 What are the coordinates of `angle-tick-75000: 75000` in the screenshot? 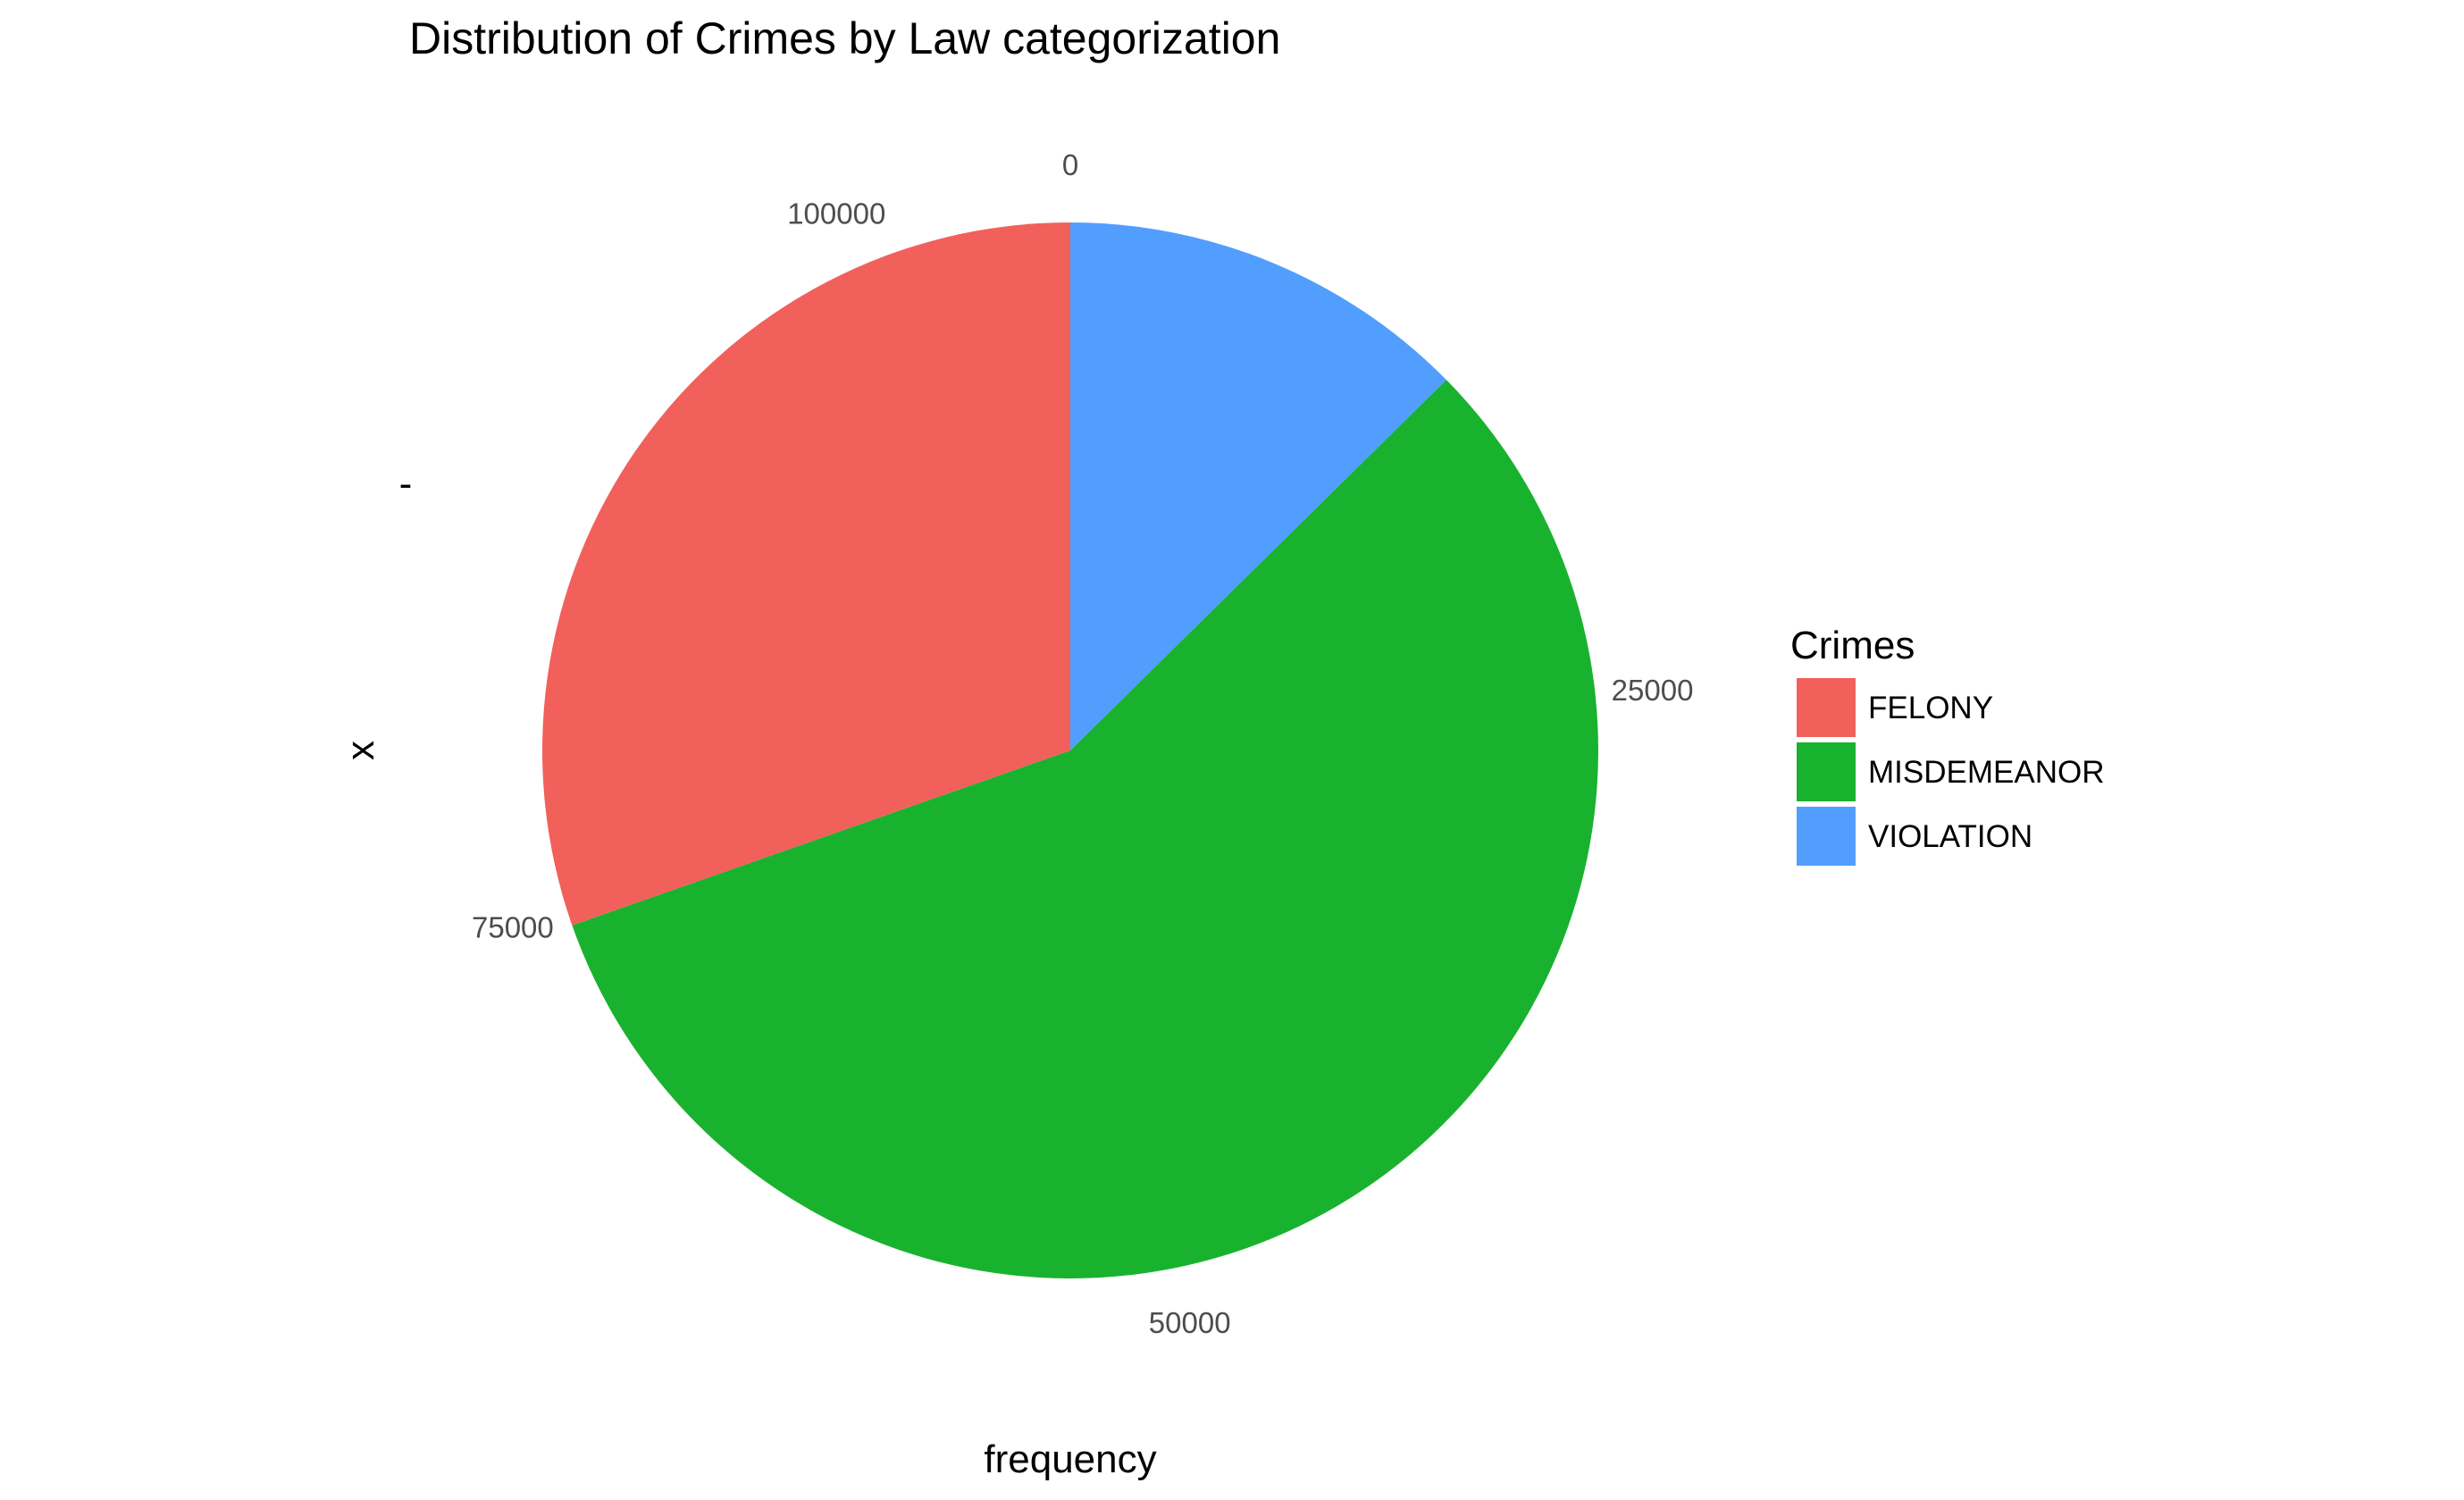 It's located at (513, 927).